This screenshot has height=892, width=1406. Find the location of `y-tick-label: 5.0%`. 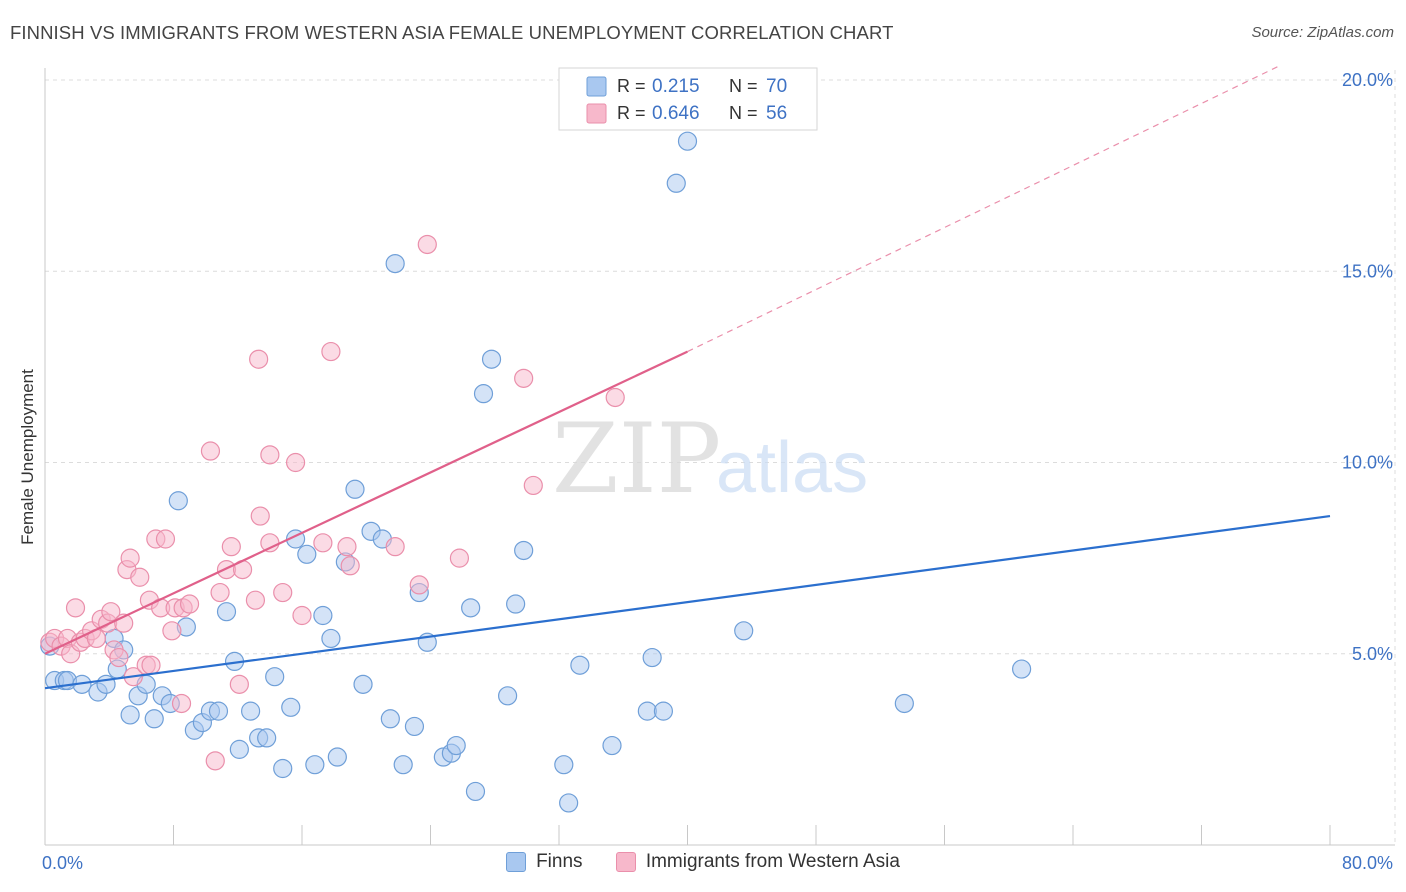

y-tick-label: 5.0% is located at coordinates (1372, 654).